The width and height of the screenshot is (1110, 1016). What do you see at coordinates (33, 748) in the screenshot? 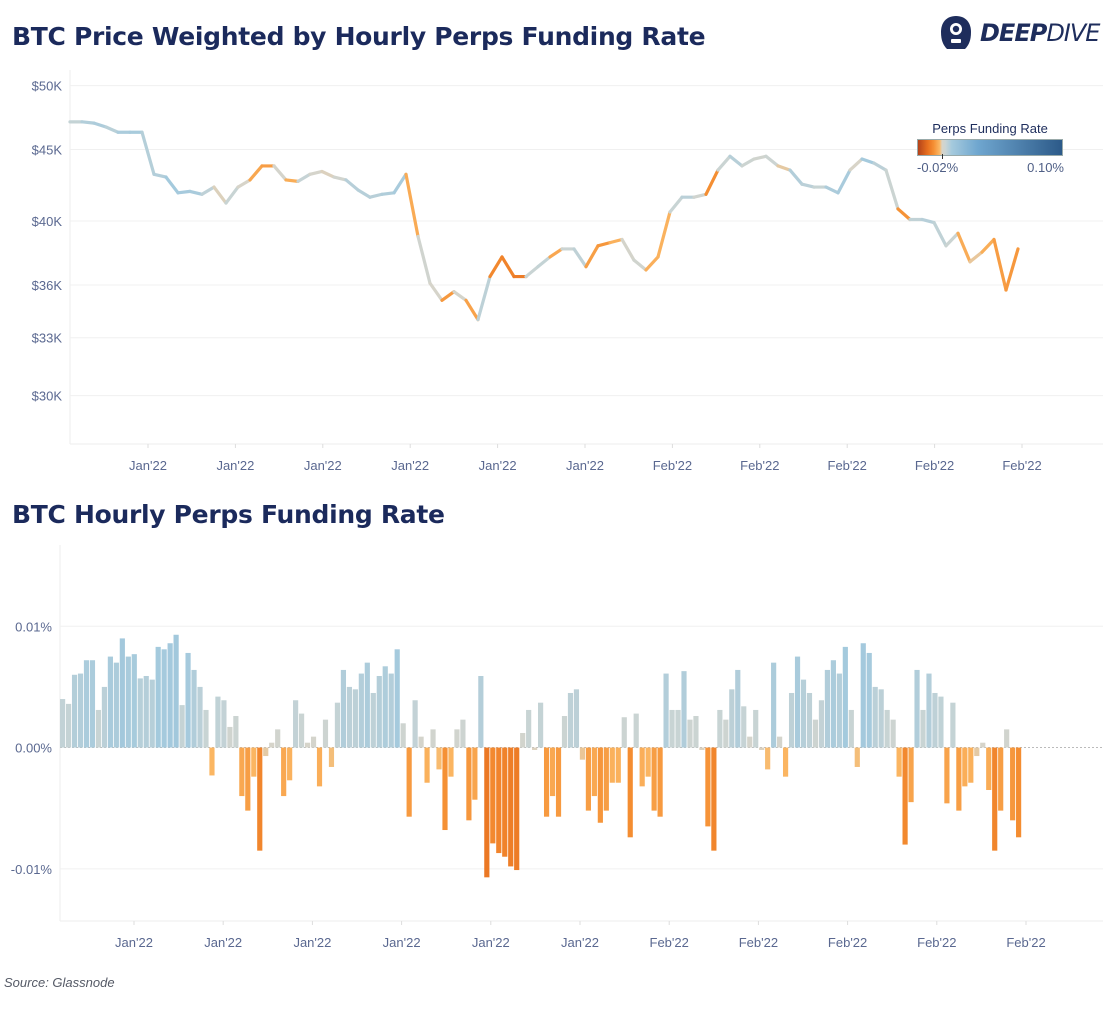
I see `y-tick-label: 0.00%` at bounding box center [33, 748].